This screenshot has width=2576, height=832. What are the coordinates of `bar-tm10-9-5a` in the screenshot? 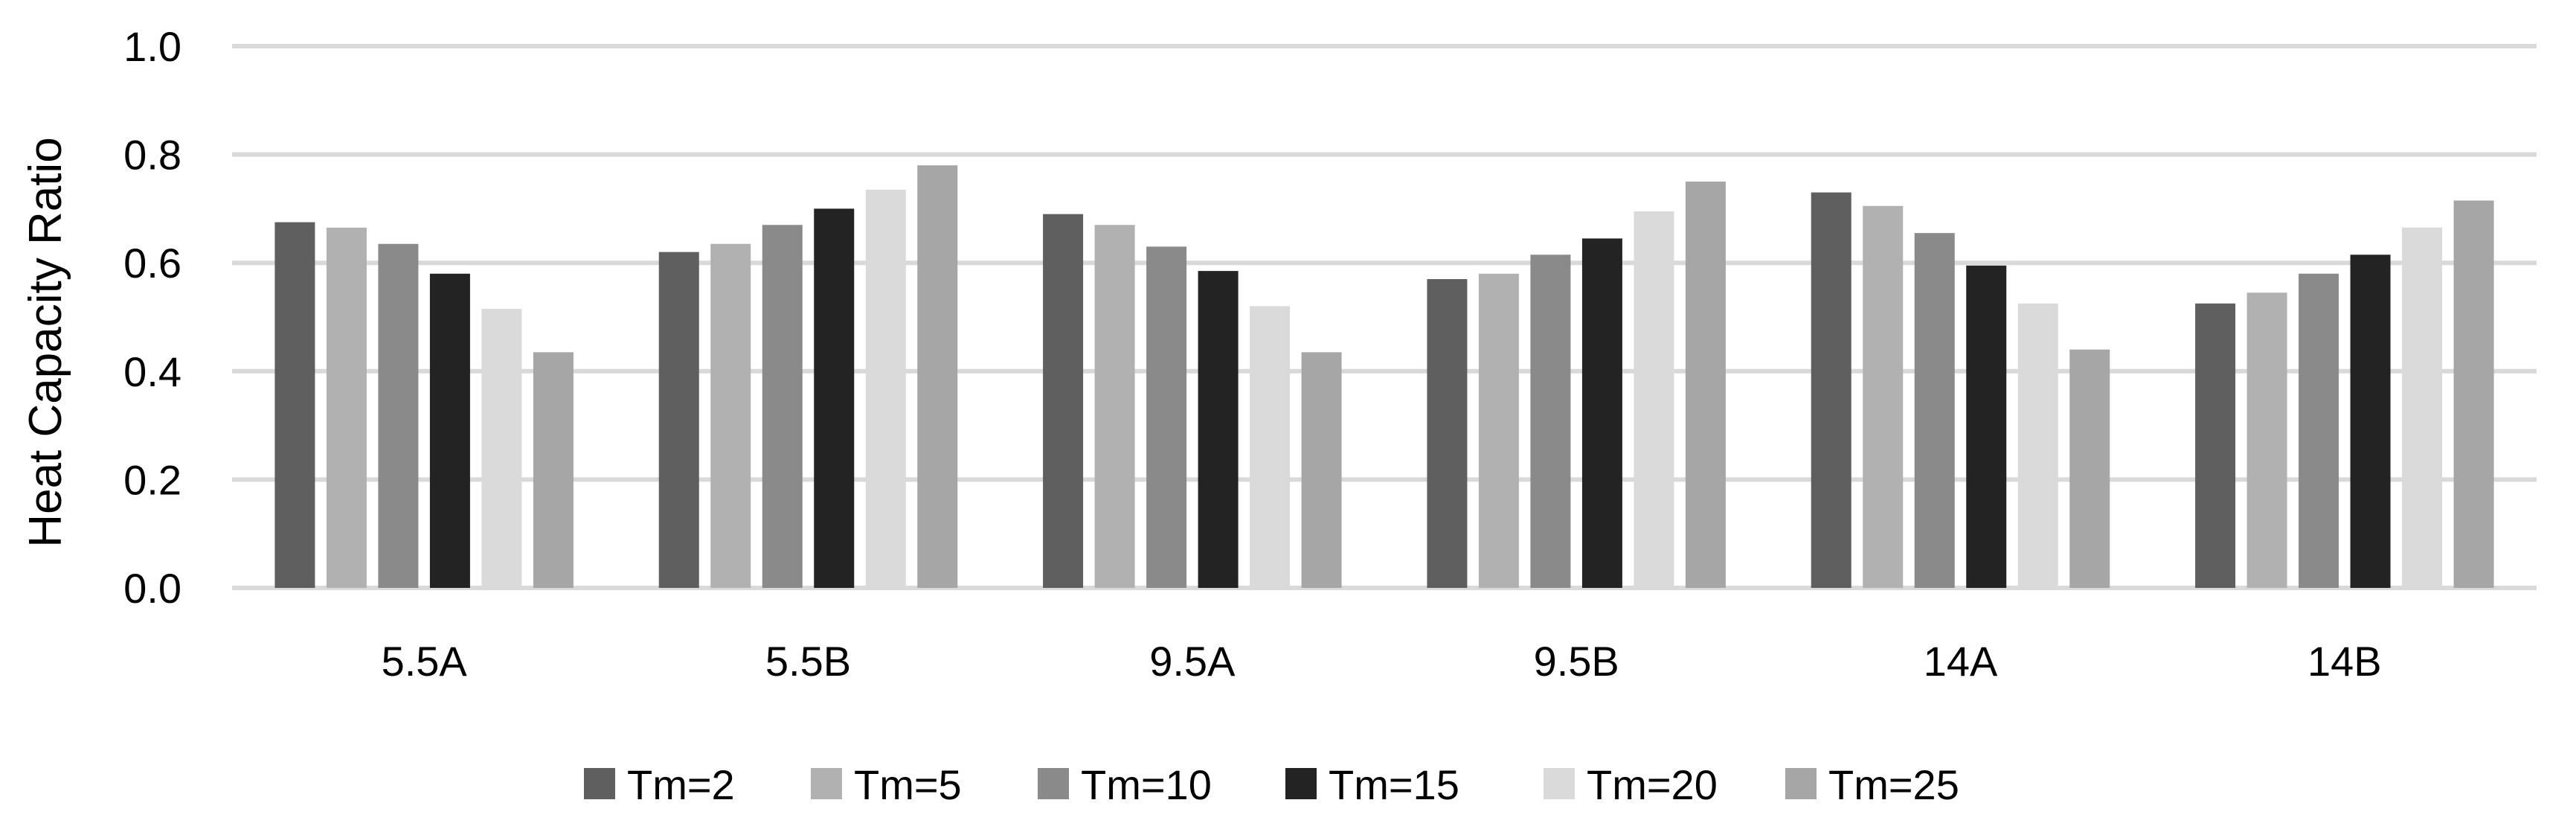 It's located at (1166, 417).